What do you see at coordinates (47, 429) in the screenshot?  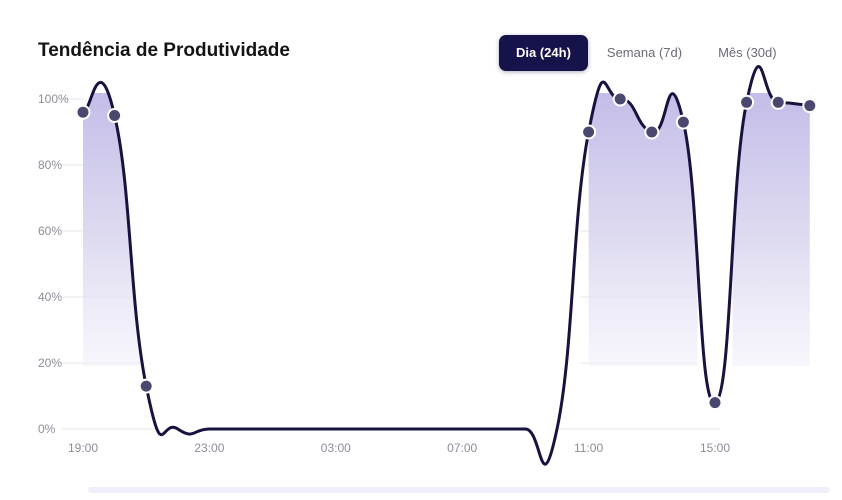 I see `y-tick-label: 0%` at bounding box center [47, 429].